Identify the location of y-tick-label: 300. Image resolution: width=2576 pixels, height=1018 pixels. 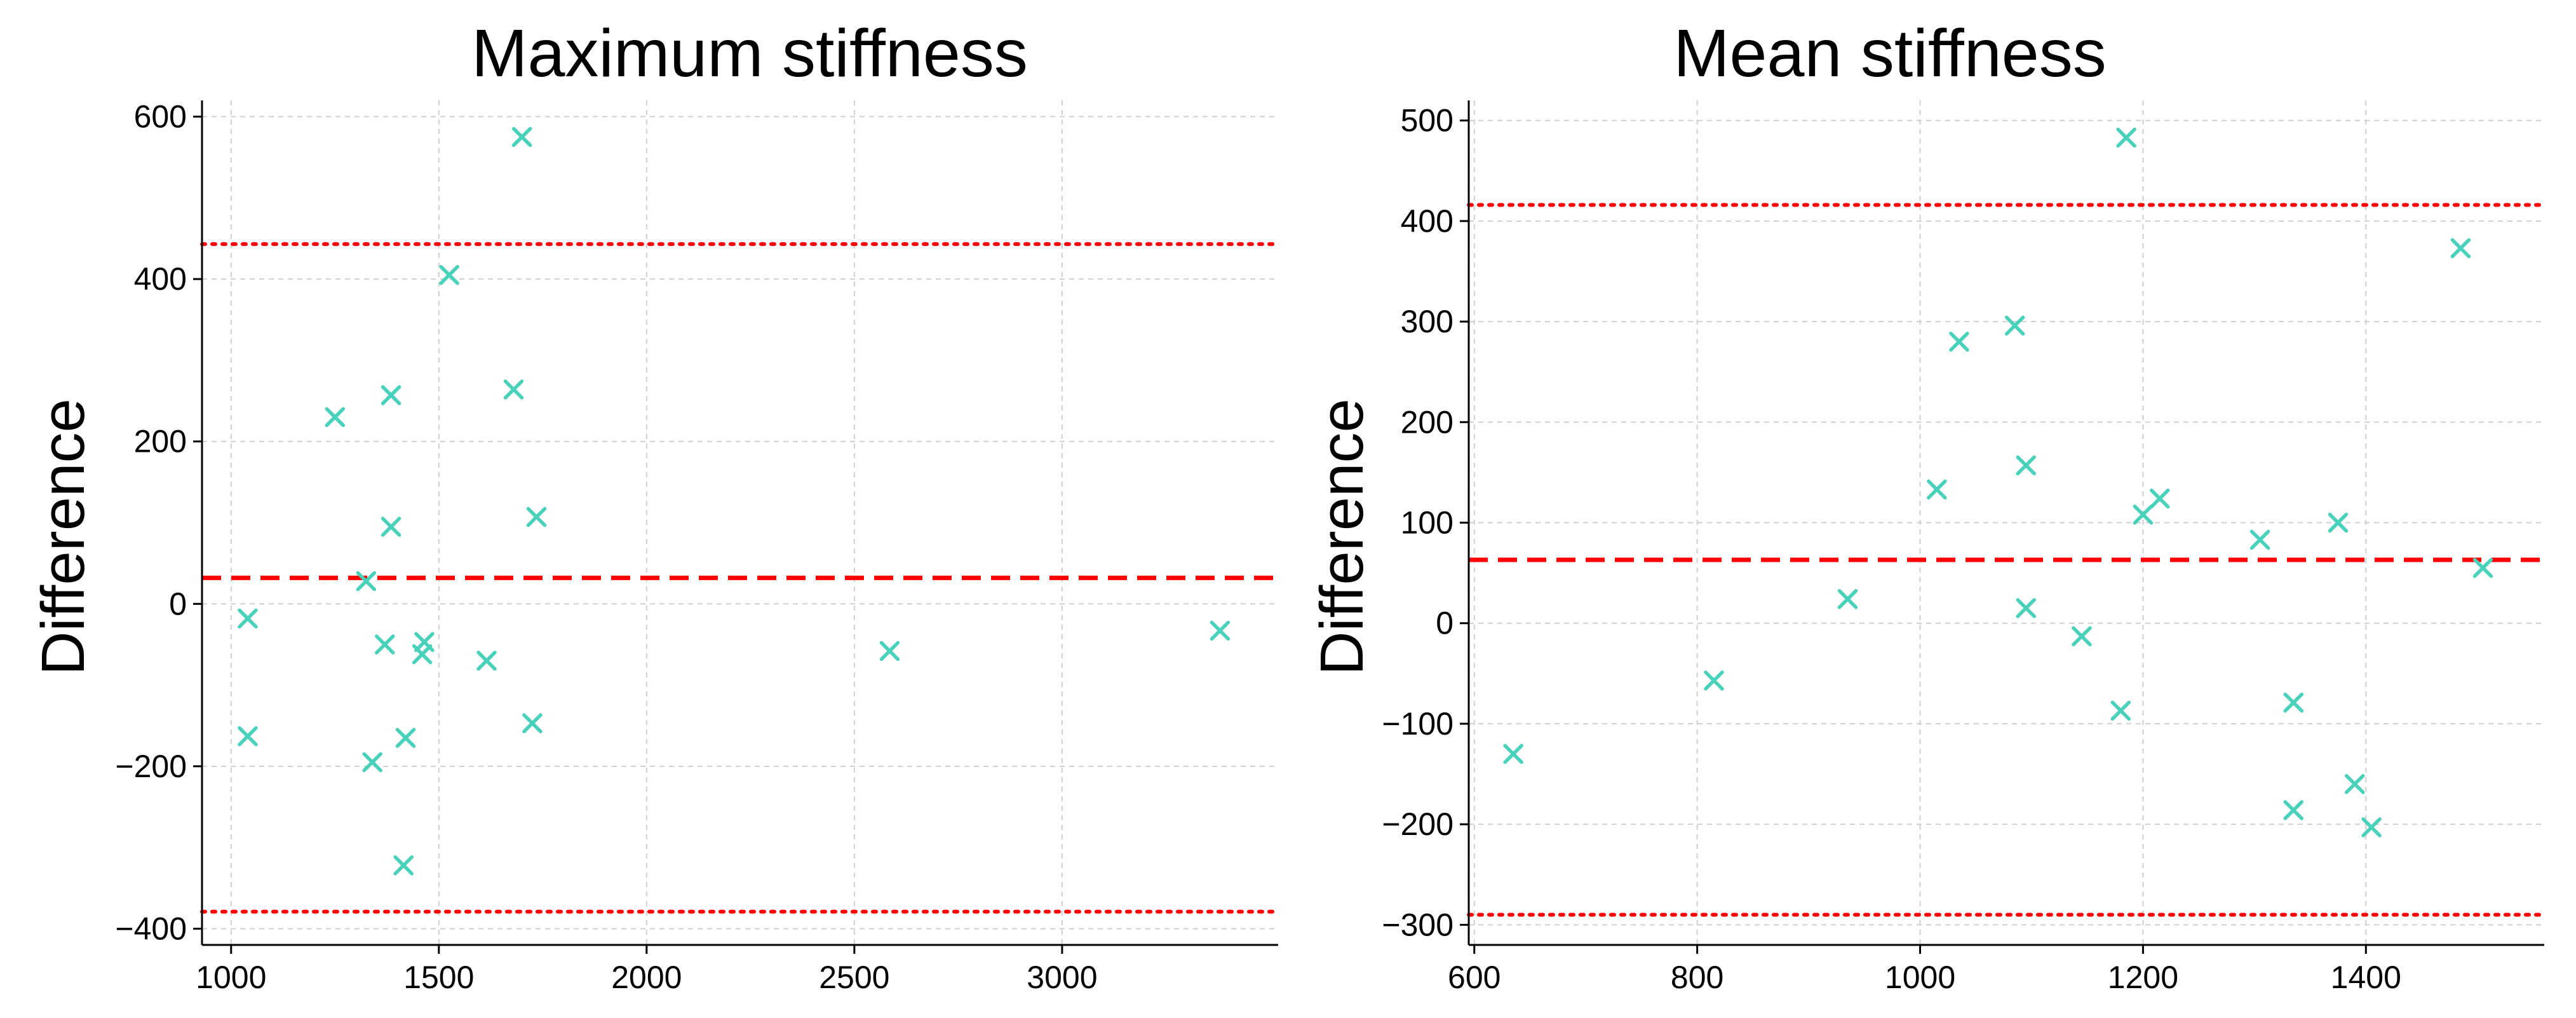
(1427, 322).